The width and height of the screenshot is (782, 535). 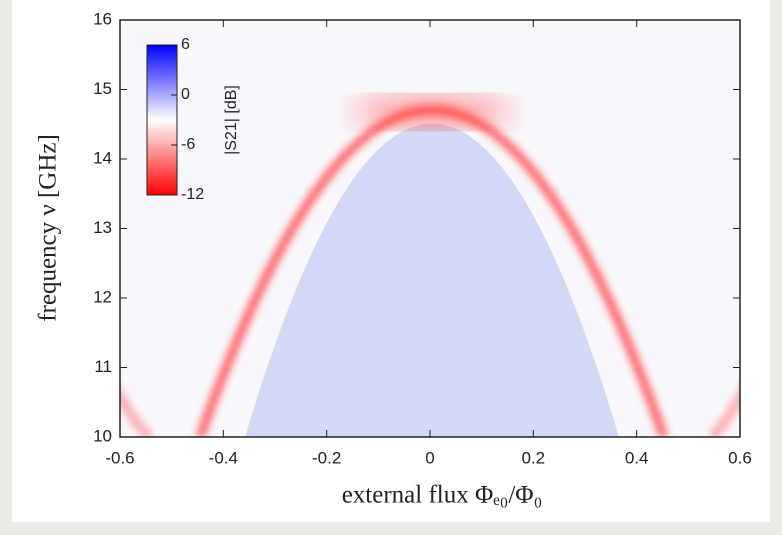 I want to click on colorbar-tick-label: -12, so click(x=192, y=194).